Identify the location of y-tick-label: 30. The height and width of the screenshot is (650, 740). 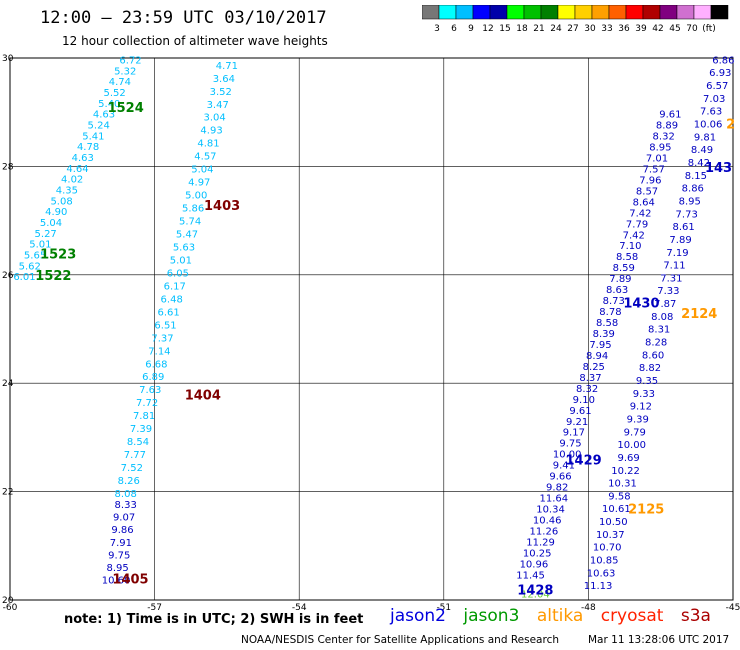
(8, 59).